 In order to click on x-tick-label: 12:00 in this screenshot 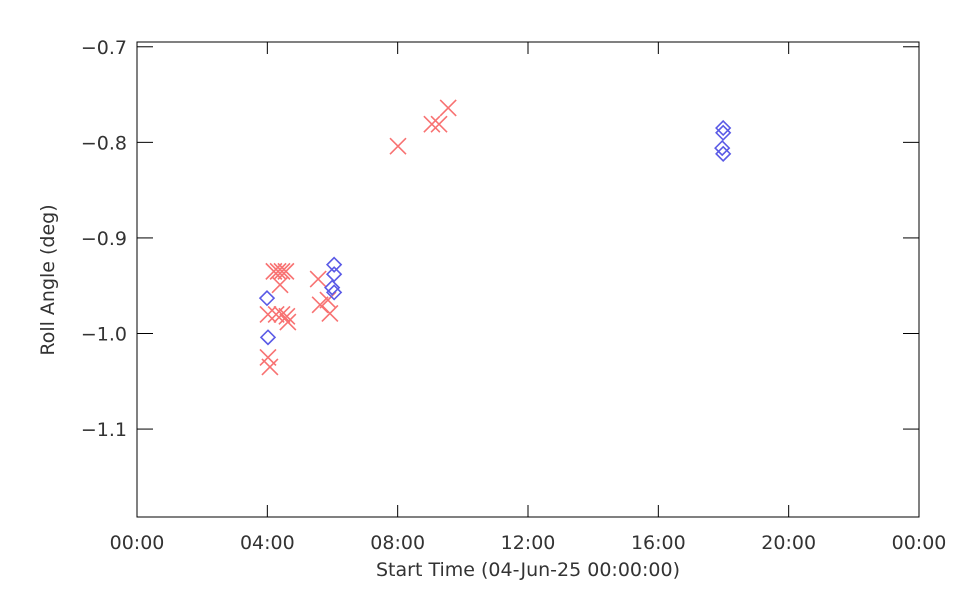, I will do `click(528, 543)`.